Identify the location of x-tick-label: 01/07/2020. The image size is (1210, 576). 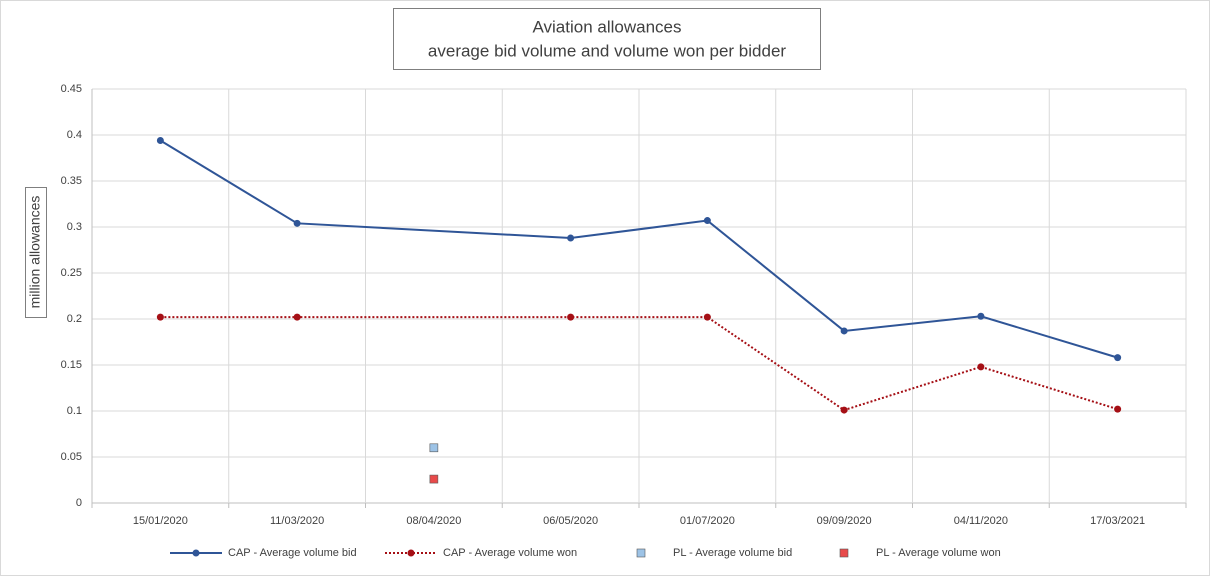
(707, 521).